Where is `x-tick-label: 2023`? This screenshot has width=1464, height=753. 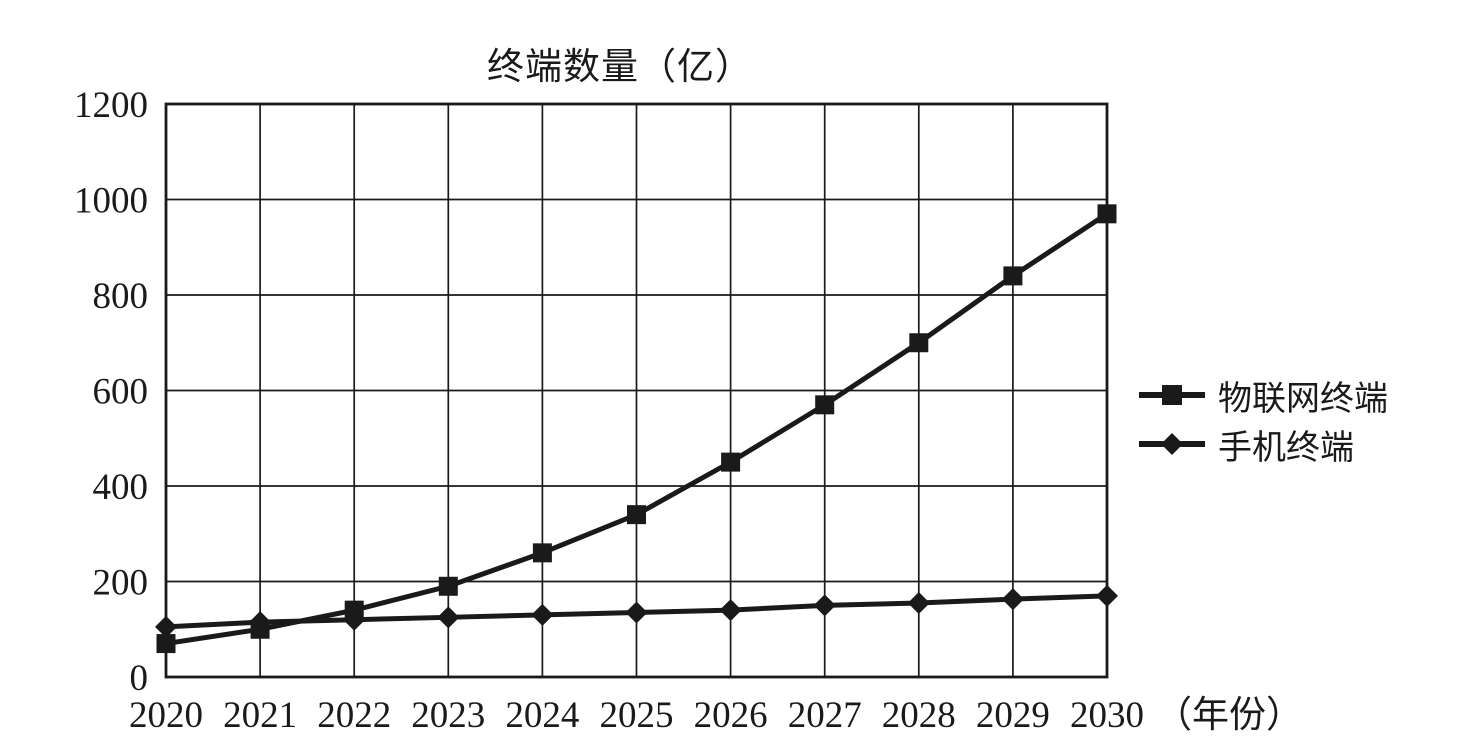 x-tick-label: 2023 is located at coordinates (448, 715).